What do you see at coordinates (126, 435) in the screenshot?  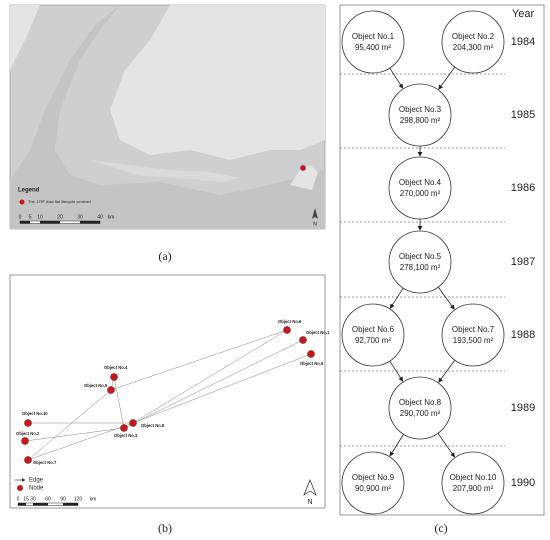 I see `network-label: Object No.3` at bounding box center [126, 435].